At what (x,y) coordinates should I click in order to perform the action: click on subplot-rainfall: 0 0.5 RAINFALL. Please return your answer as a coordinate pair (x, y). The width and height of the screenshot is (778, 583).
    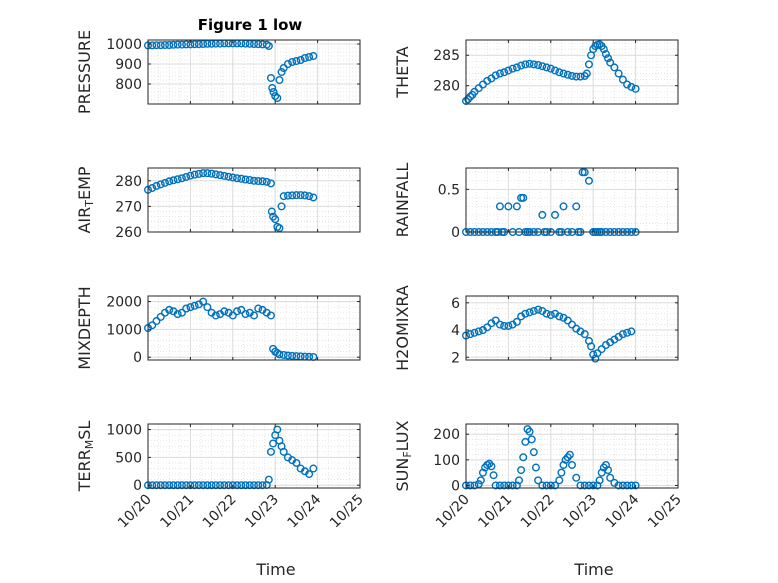
    Looking at the image, I should click on (536, 202).